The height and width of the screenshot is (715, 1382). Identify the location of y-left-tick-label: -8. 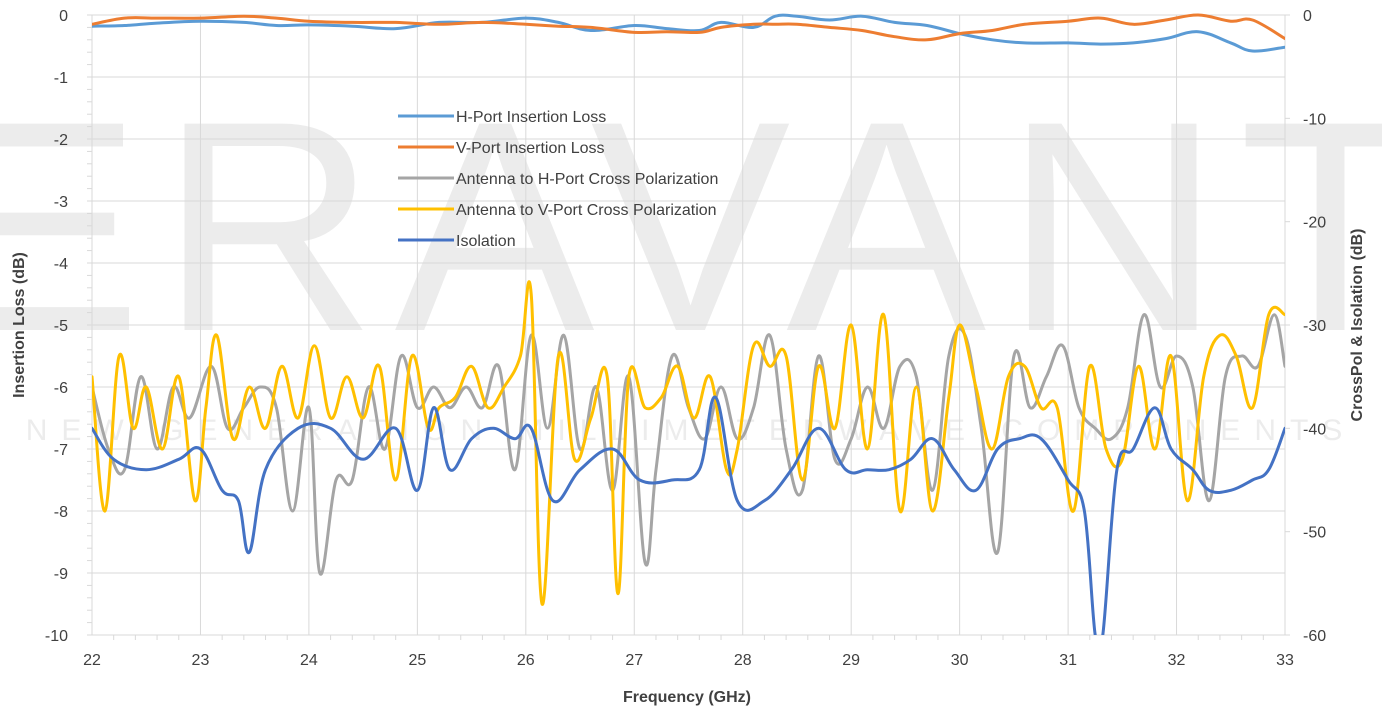
(61, 512).